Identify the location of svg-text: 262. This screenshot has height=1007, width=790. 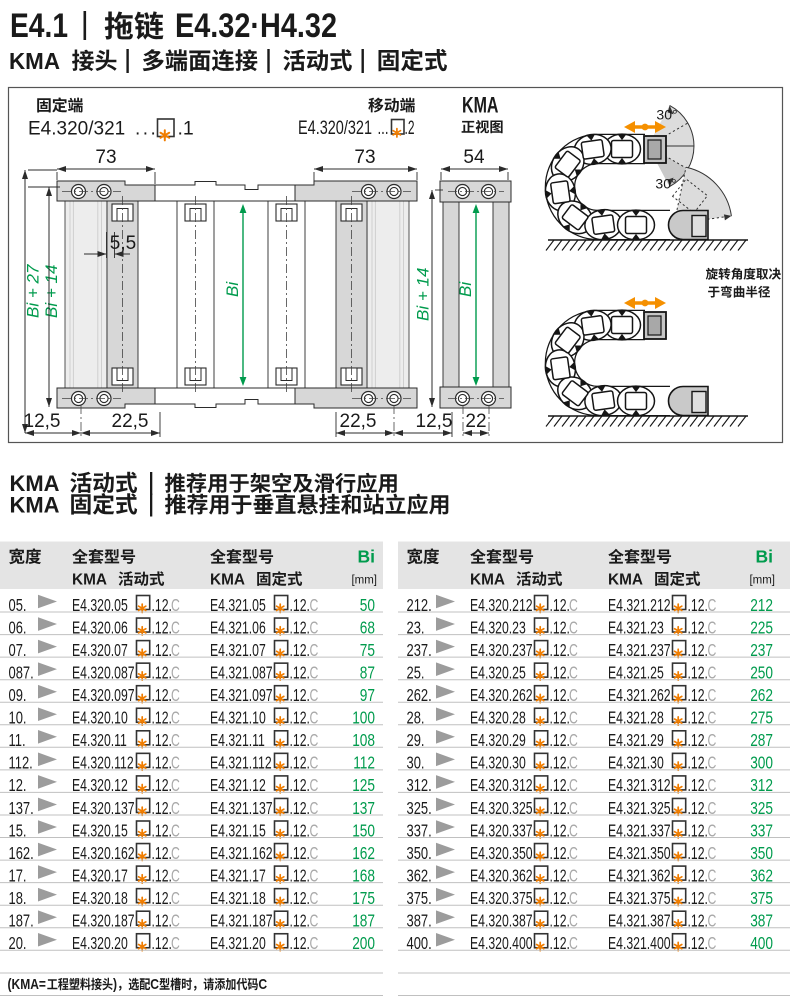
(761, 695).